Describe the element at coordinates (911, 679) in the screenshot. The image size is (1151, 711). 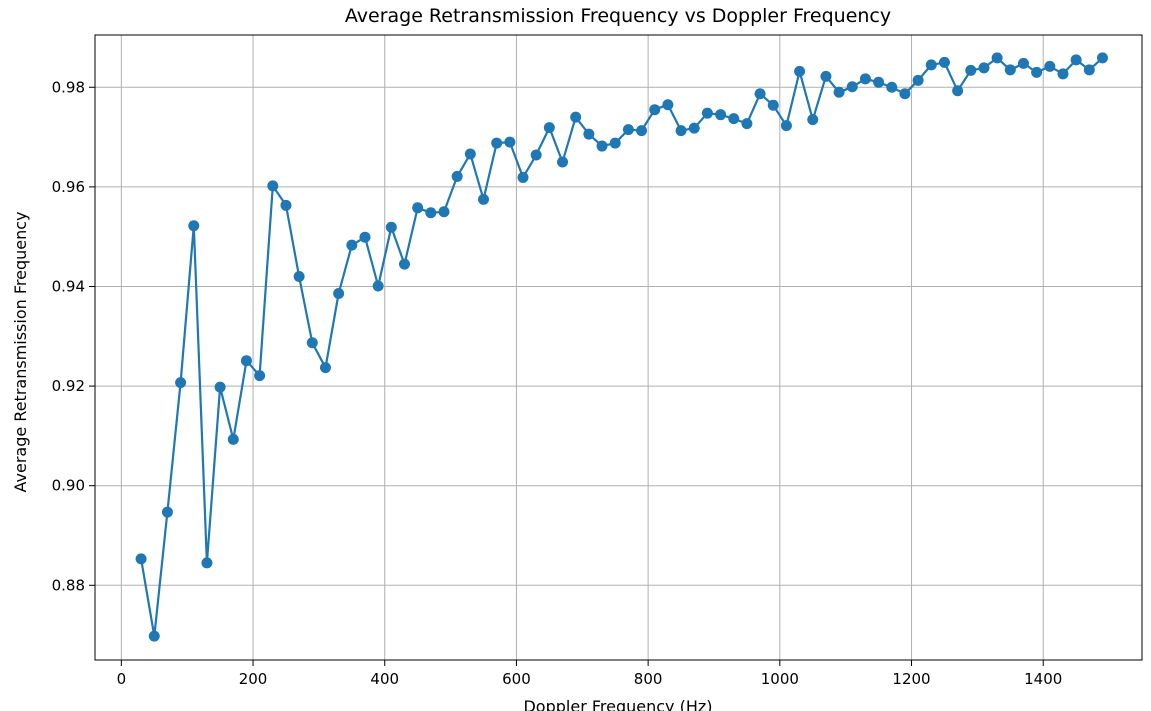
I see `x-tick-label: 1200` at that location.